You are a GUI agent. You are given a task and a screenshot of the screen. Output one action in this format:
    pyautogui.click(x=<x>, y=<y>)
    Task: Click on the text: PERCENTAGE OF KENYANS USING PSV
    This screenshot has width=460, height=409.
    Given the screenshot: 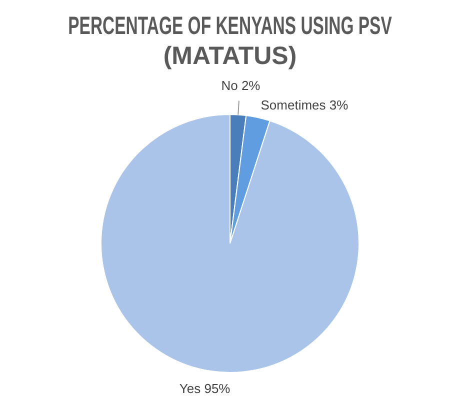 What is the action you would take?
    pyautogui.click(x=230, y=26)
    